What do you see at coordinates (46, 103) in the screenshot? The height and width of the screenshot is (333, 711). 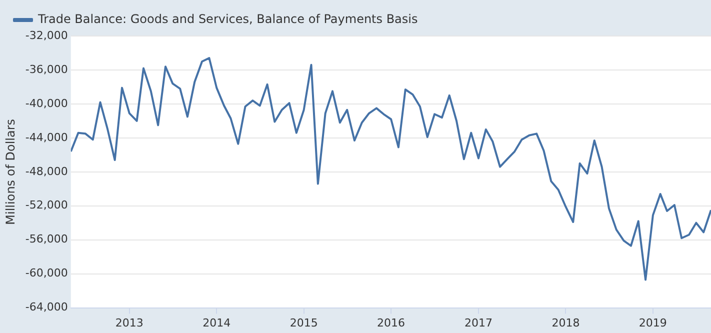 I see `y-tick-label: -40,000` at bounding box center [46, 103].